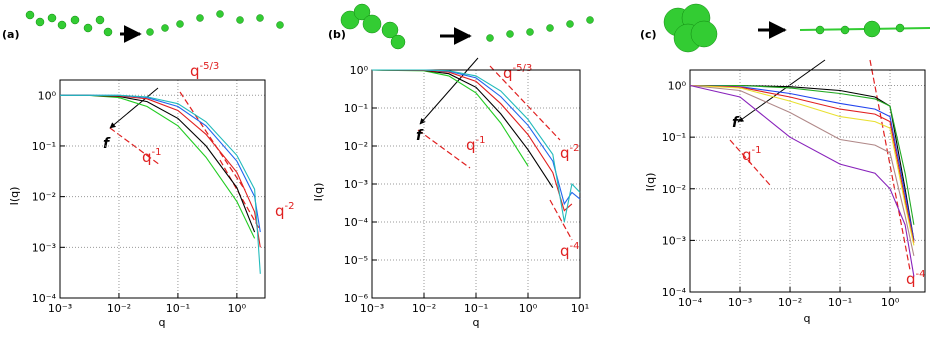 This screenshot has width=934, height=338. What do you see at coordinates (10, 34) in the screenshot?
I see `panel-label: (a)` at bounding box center [10, 34].